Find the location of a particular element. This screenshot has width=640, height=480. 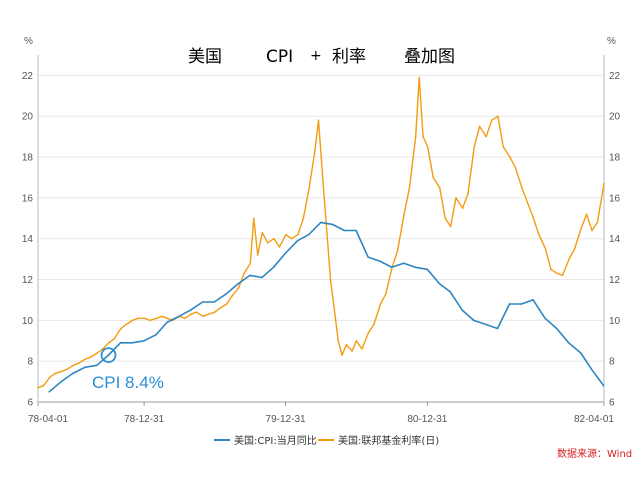

x-tick-label: 78-04-01 is located at coordinates (48, 419).